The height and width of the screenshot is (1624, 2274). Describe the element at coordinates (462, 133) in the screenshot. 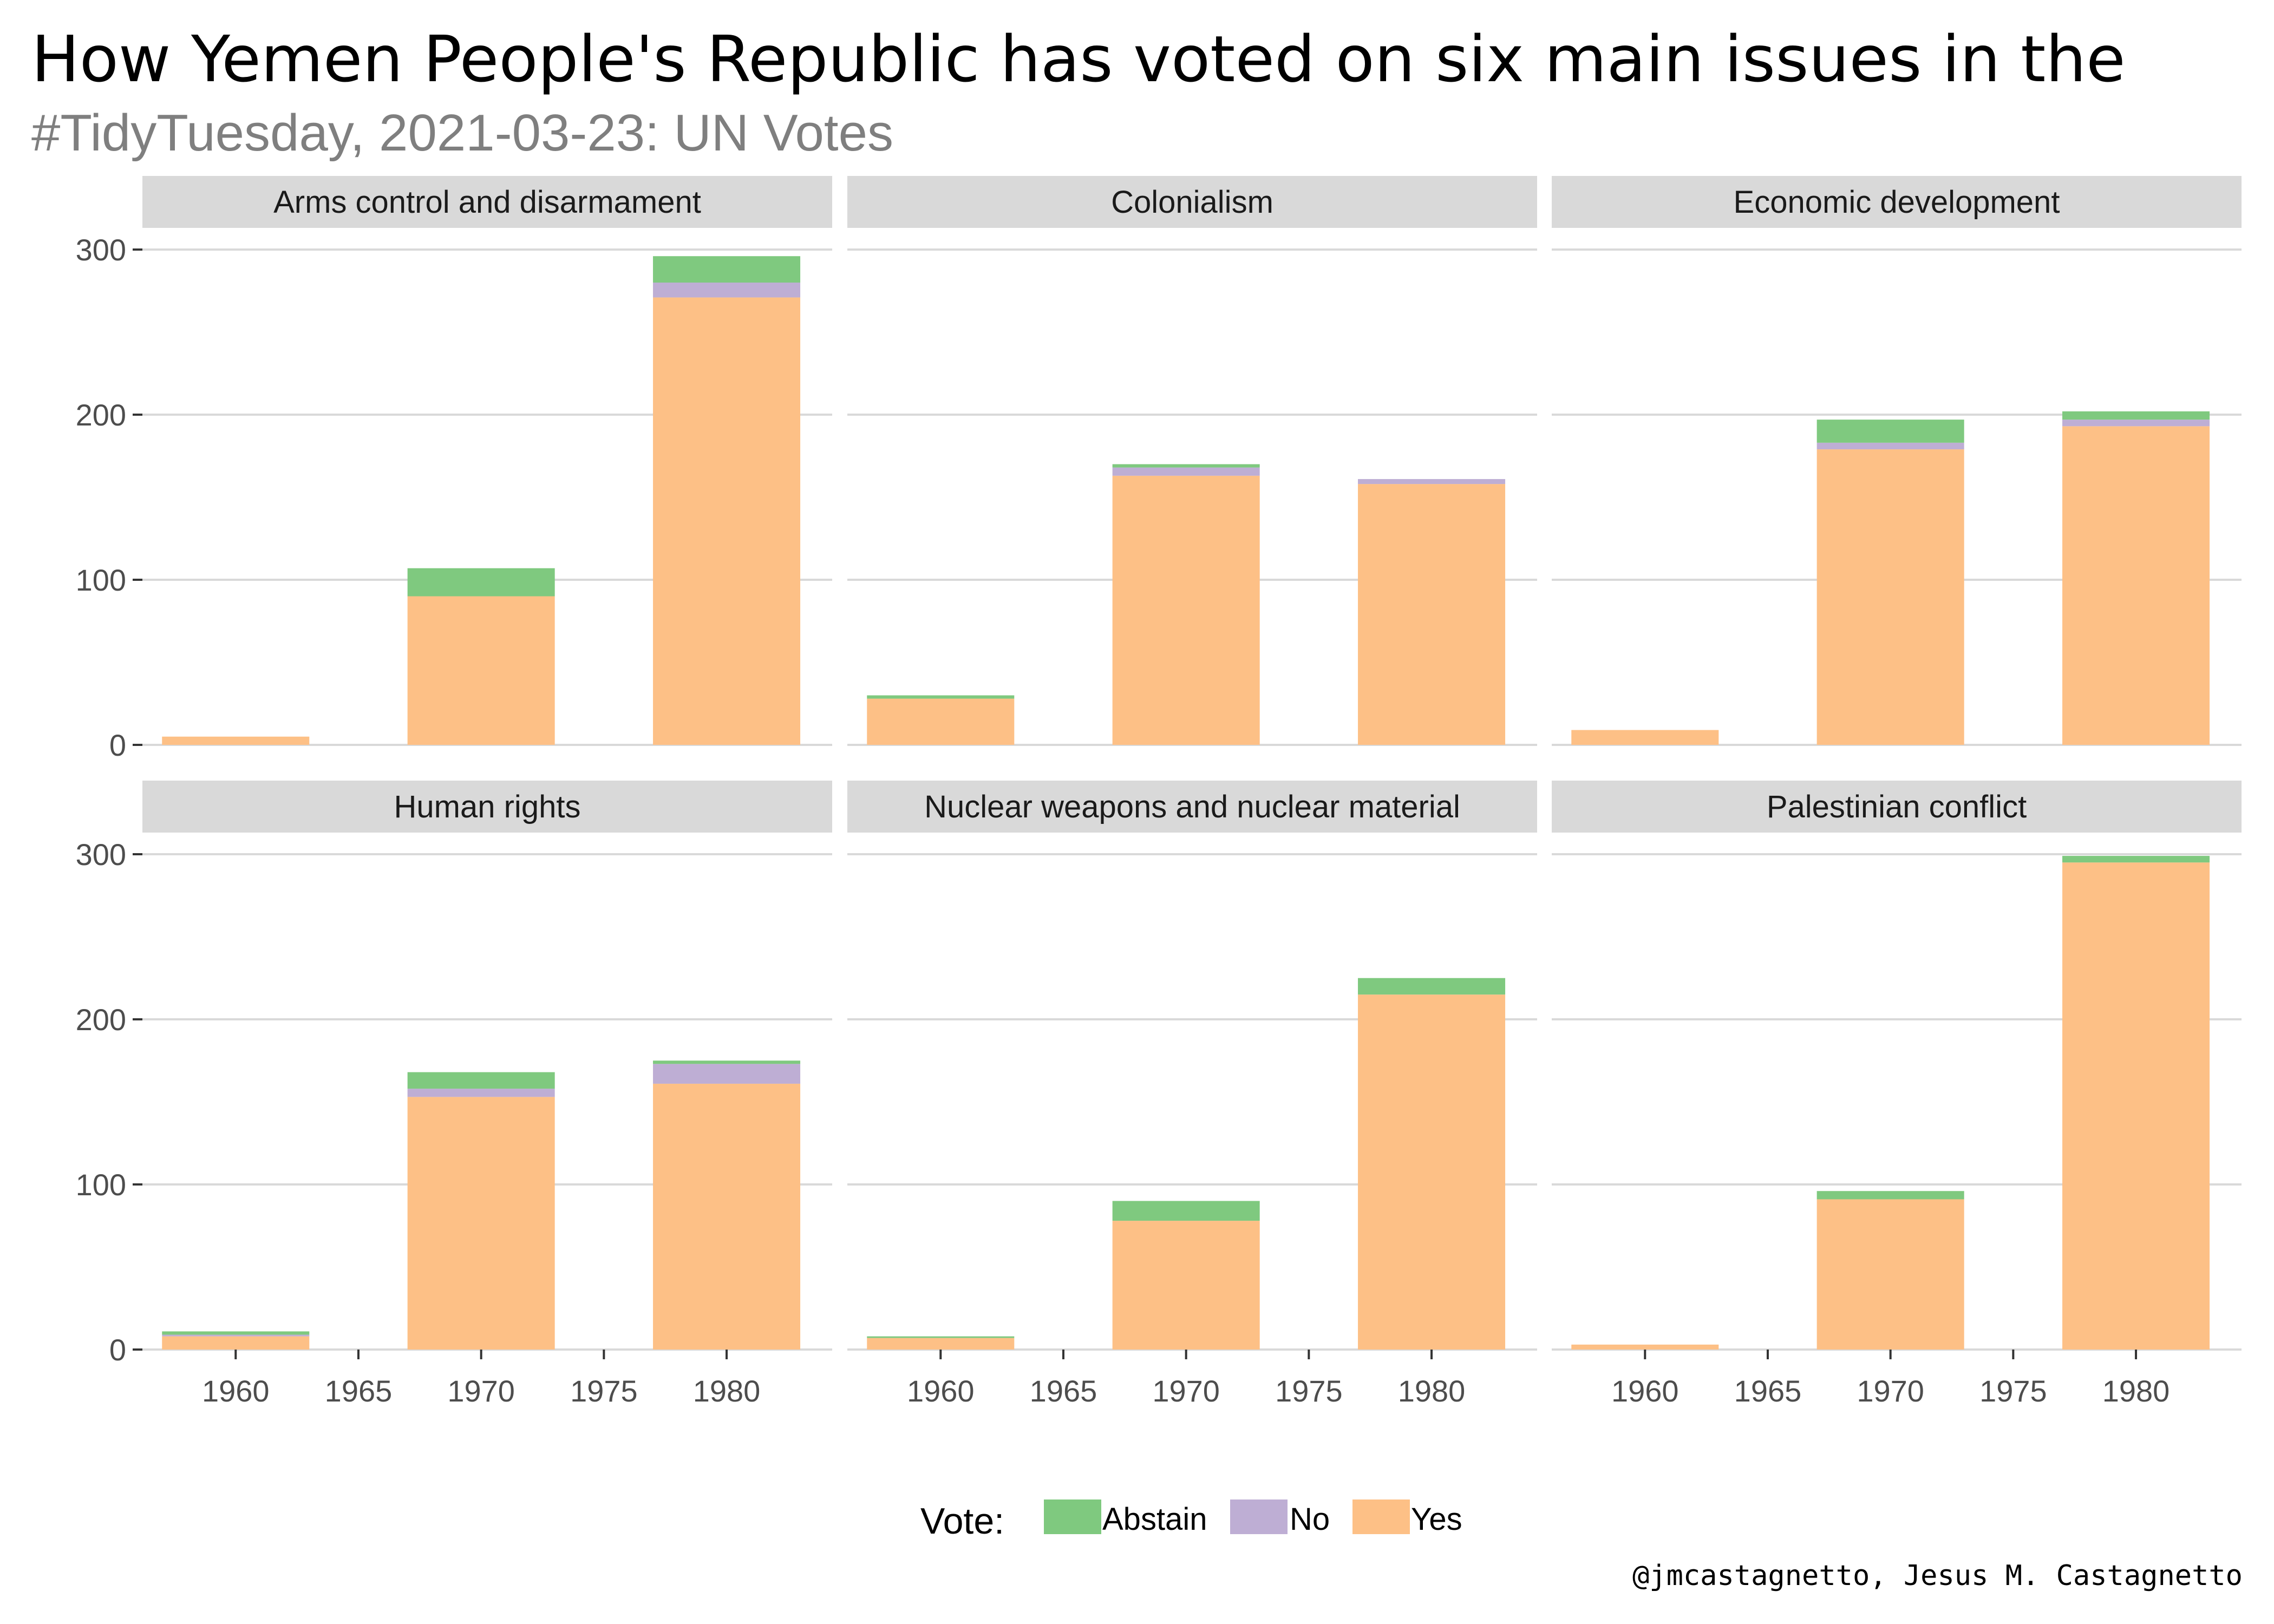

I see `chart-subtitle: #TidyTuesday, 2021-03-23: UN Votes` at that location.